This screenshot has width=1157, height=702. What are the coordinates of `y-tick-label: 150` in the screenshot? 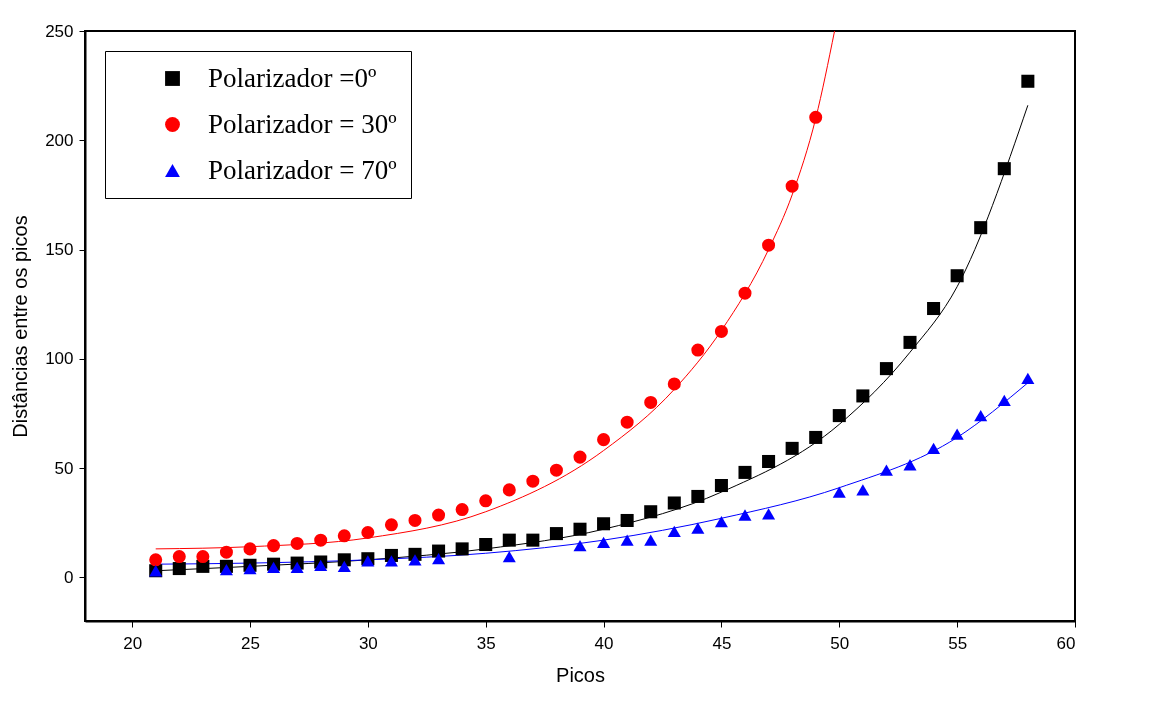 It's located at (59, 250).